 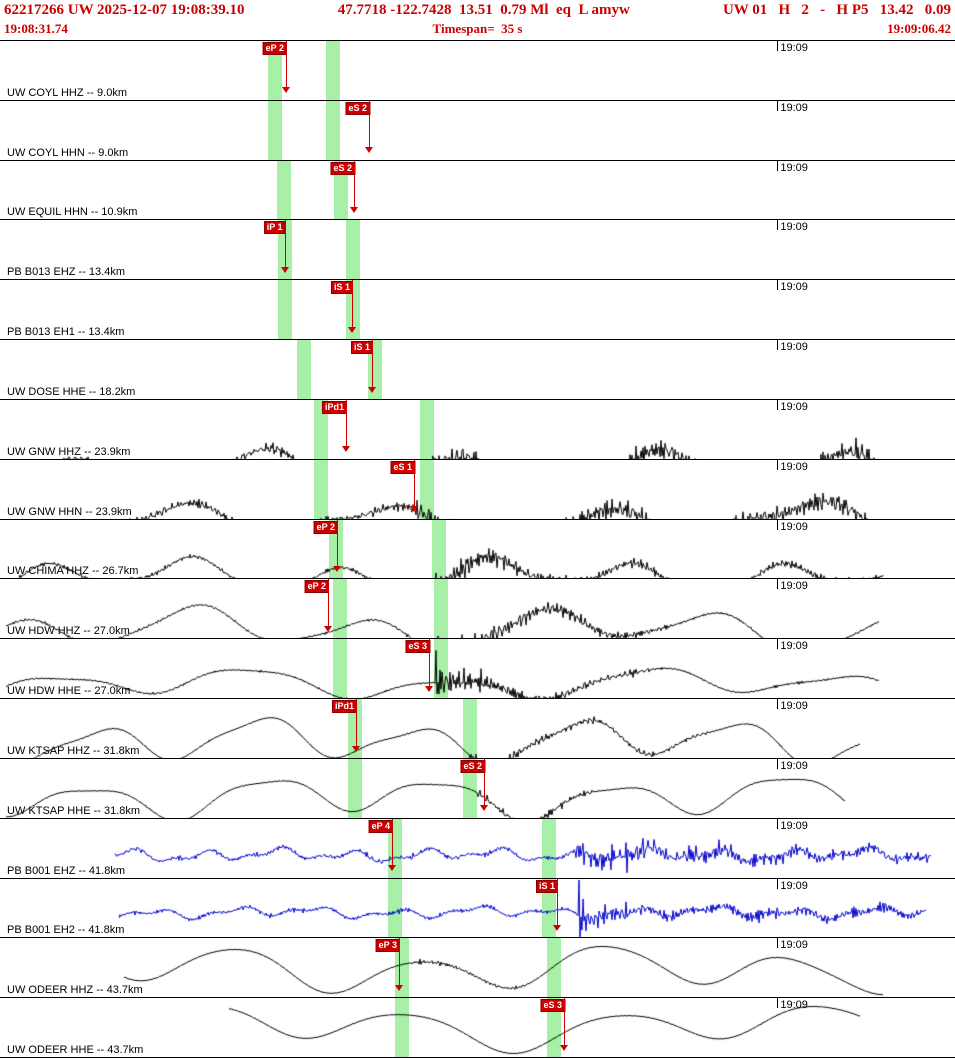 What do you see at coordinates (124, 10) in the screenshot?
I see `event-id-origin: 62217266 UW 2025-12-07 19:08:39.10` at bounding box center [124, 10].